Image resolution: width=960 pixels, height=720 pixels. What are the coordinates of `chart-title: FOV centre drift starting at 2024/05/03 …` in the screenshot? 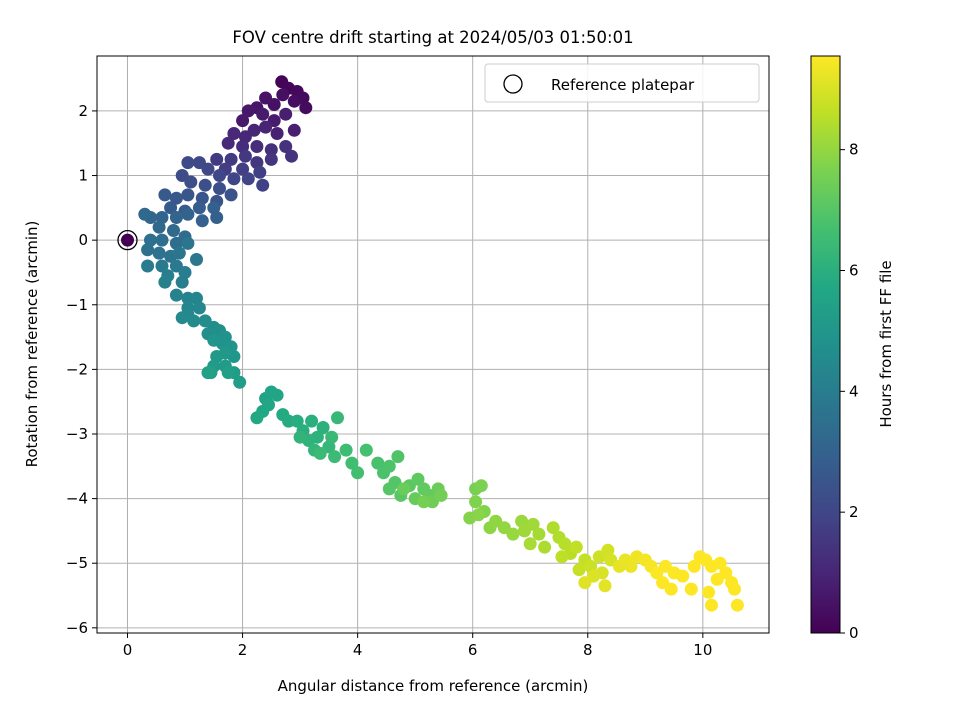 It's located at (432, 37).